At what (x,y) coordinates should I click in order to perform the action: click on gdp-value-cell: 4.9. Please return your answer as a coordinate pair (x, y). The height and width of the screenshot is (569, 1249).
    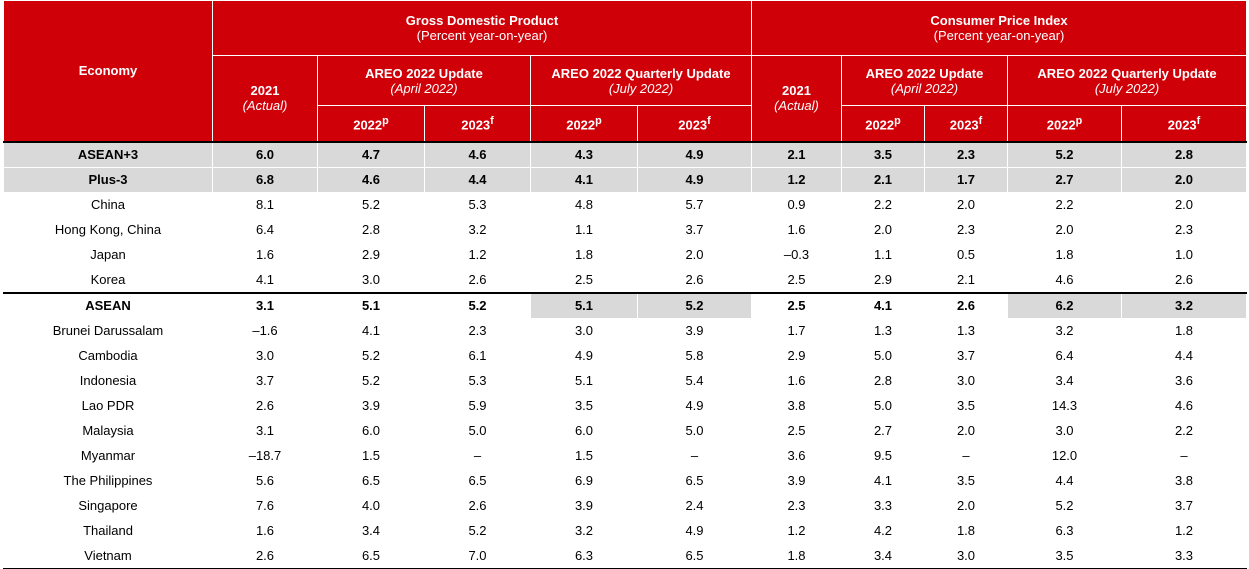
    Looking at the image, I should click on (694, 405).